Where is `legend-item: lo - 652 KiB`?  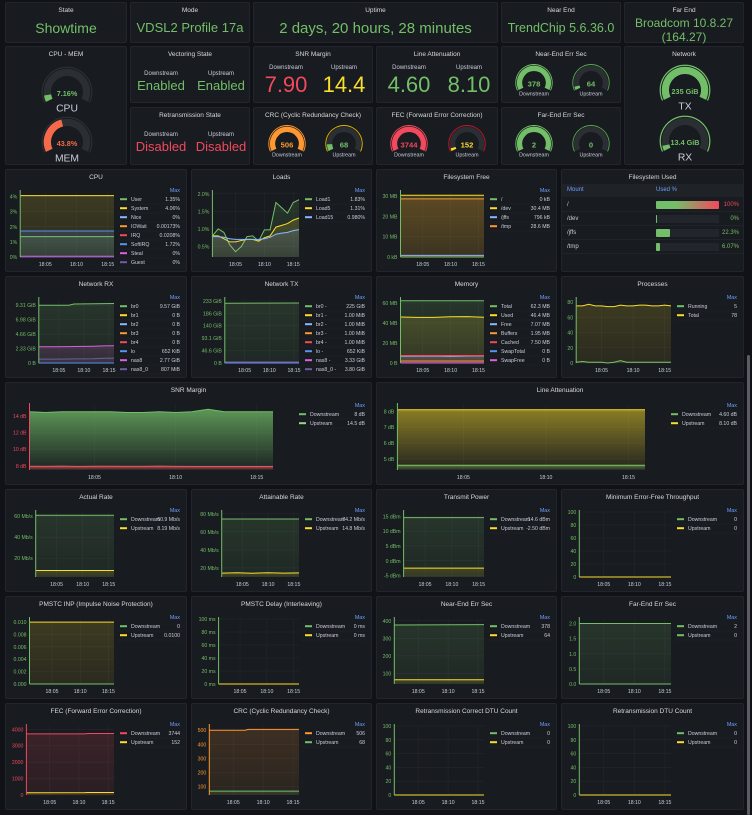
legend-item: lo - 652 KiB is located at coordinates (334, 353).